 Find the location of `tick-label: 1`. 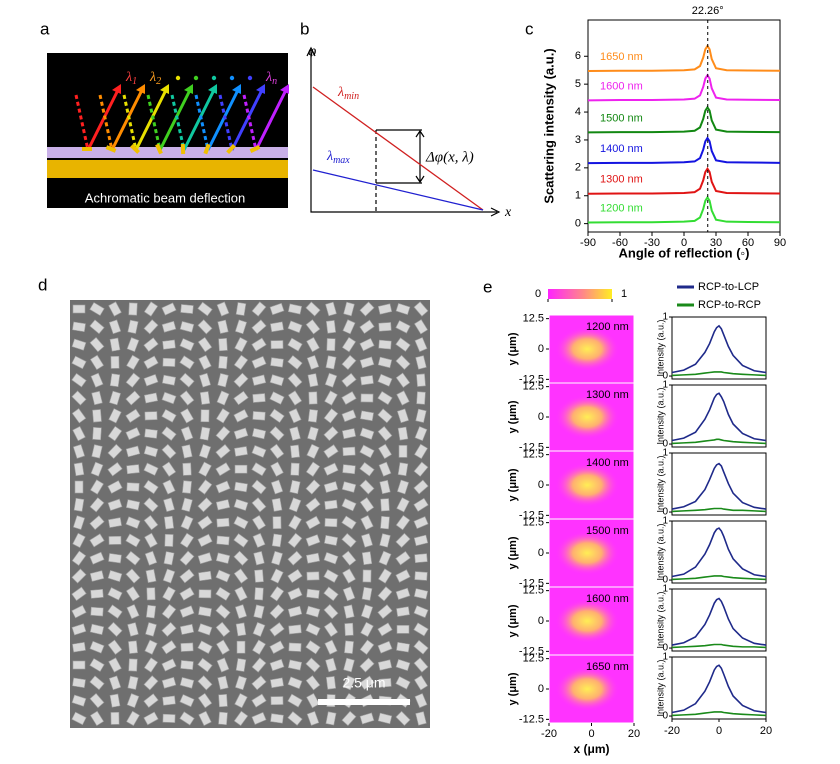

tick-label: 1 is located at coordinates (665, 657).